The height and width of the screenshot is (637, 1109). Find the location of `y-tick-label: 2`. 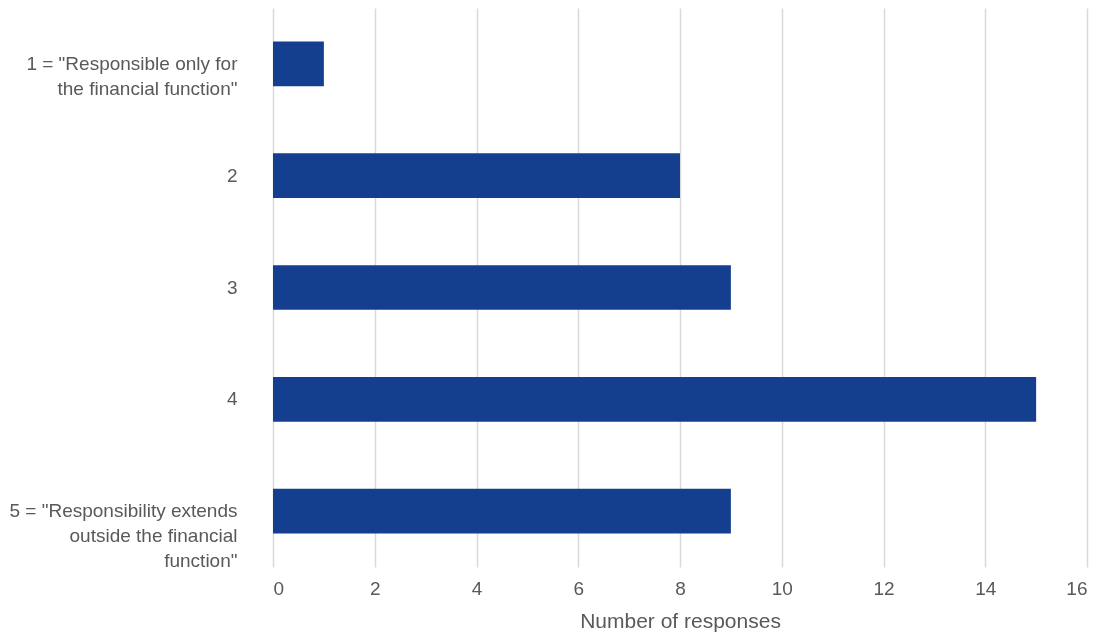

y-tick-label: 2 is located at coordinates (232, 175).